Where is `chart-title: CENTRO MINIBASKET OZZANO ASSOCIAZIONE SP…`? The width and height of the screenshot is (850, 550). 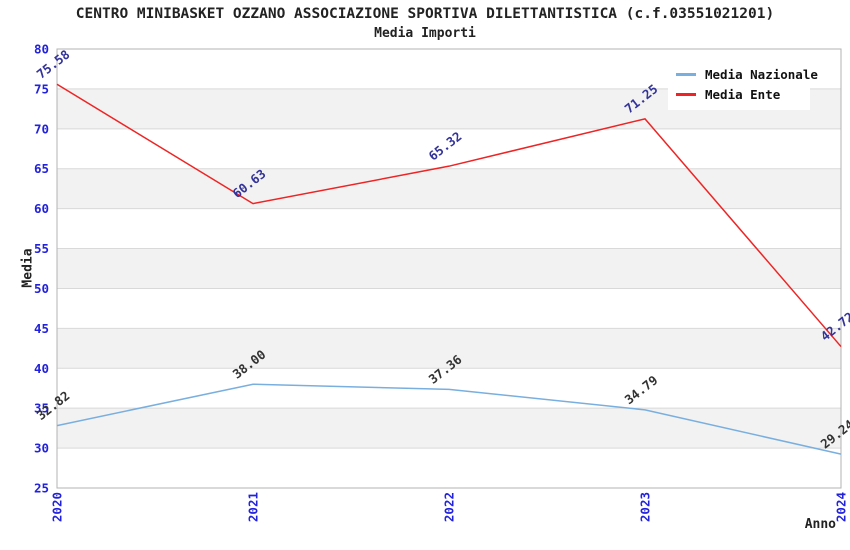
chart-title: CENTRO MINIBASKET OZZANO ASSOCIAZIONE SP… is located at coordinates (425, 14).